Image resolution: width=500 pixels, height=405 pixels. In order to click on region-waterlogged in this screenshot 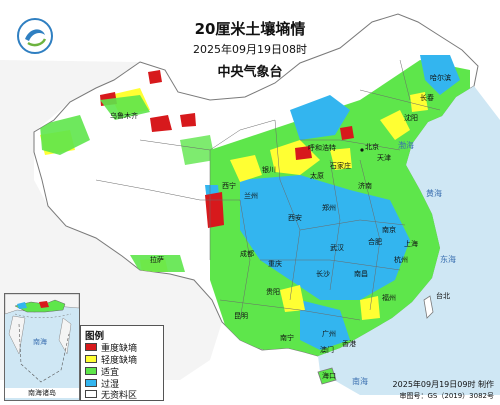, I will do `click(325, 237)`.